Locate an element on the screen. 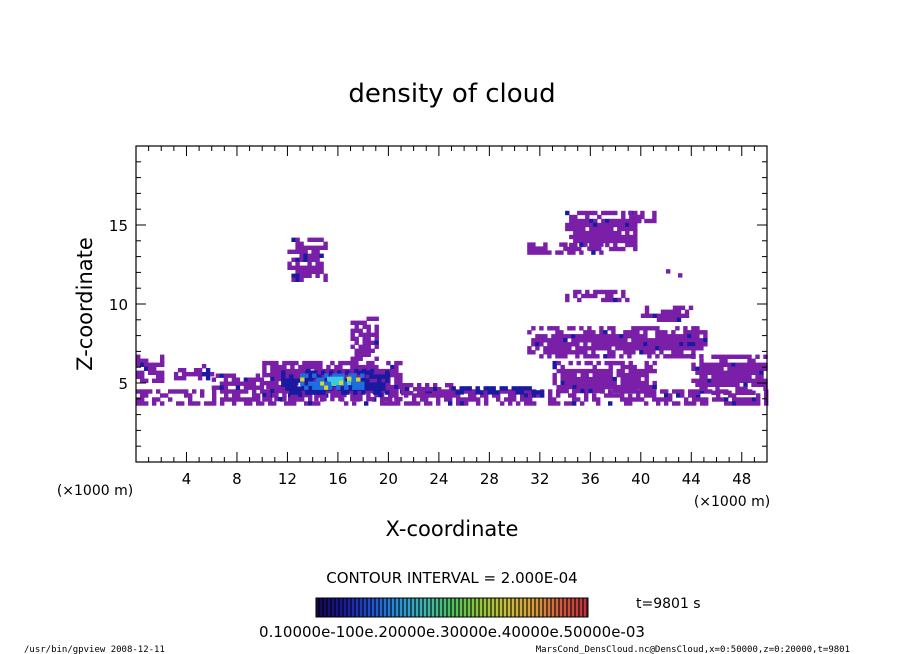  x-tick-label: 12 is located at coordinates (287, 479).